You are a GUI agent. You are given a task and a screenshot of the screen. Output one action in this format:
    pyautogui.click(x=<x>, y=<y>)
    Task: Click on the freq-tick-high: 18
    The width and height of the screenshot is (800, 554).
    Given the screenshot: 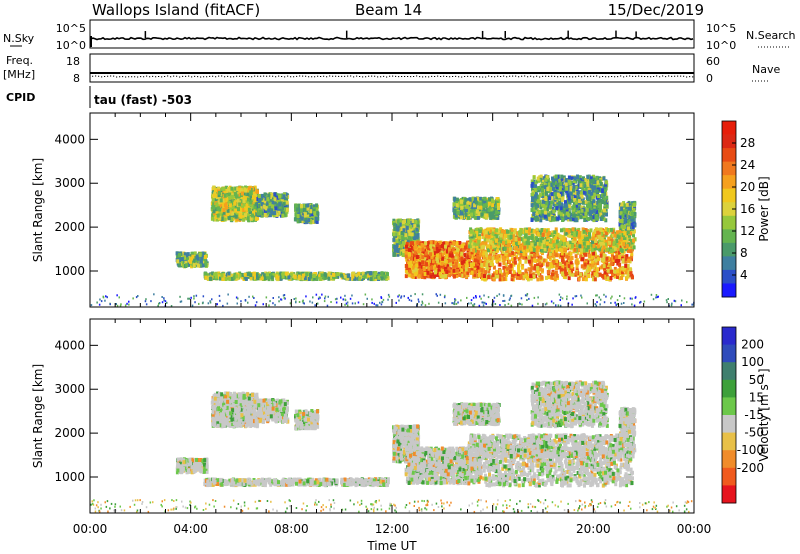 What is the action you would take?
    pyautogui.click(x=73, y=61)
    